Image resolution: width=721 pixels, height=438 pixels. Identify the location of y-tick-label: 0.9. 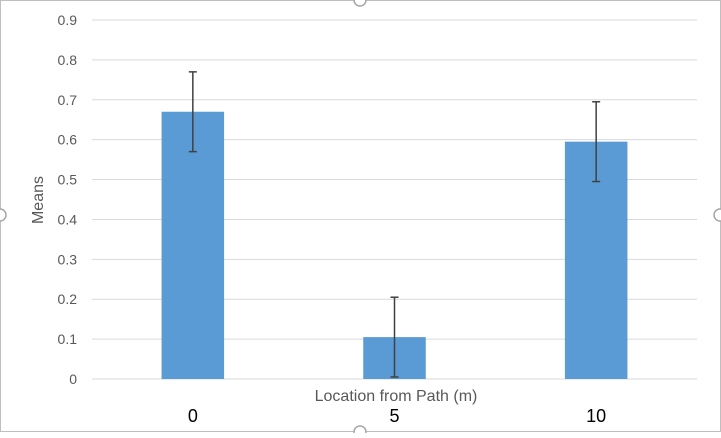
(68, 20).